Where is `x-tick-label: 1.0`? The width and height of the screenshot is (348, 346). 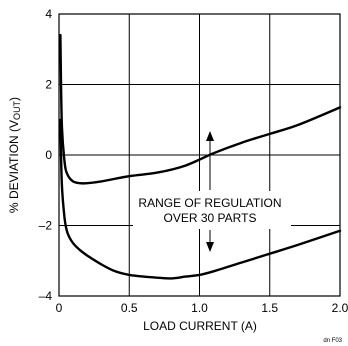 x-tick-label: 1.0 is located at coordinates (199, 308).